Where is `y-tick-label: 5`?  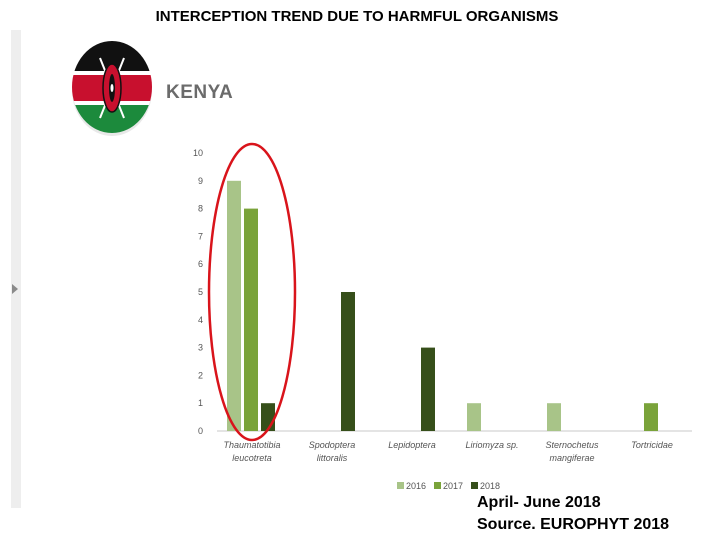 y-tick-label: 5 is located at coordinates (200, 292).